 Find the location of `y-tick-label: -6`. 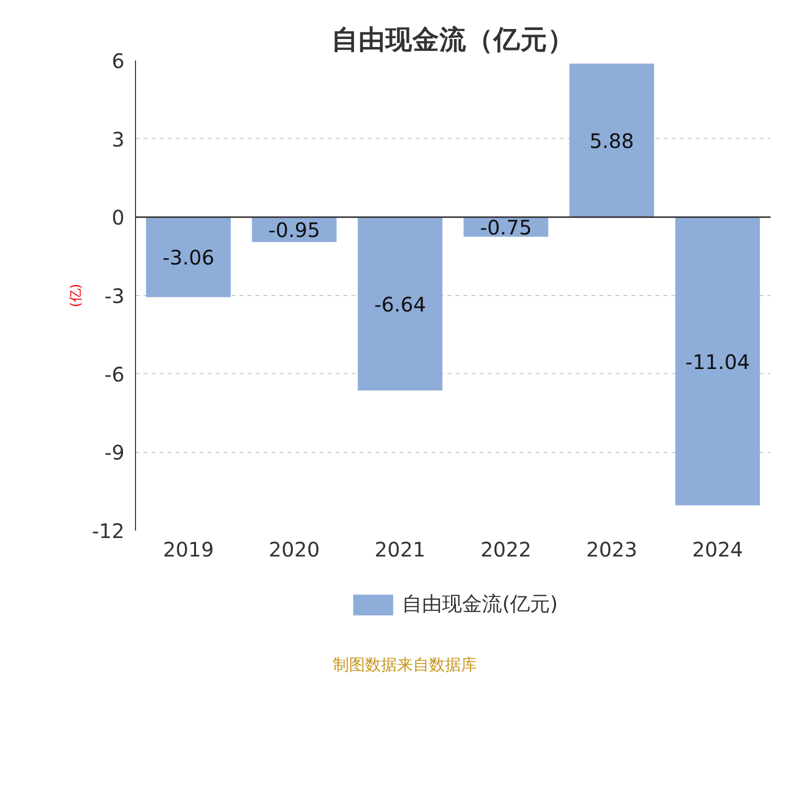

y-tick-label: -6 is located at coordinates (114, 374).